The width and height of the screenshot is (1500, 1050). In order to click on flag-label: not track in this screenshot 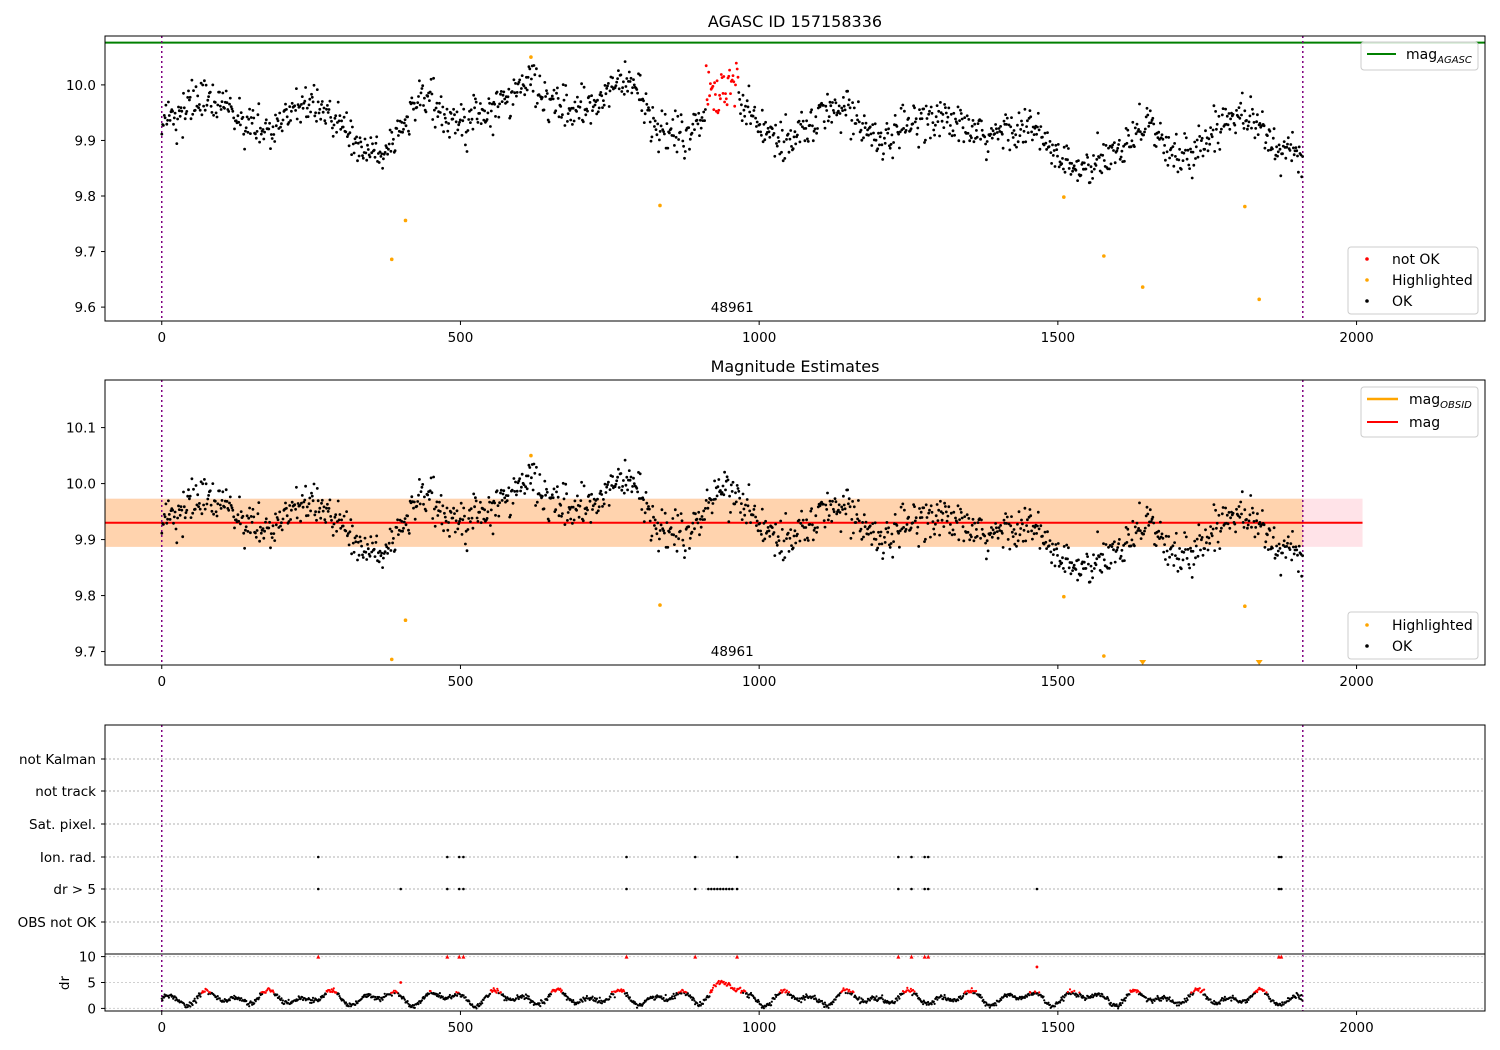, I will do `click(65, 792)`.